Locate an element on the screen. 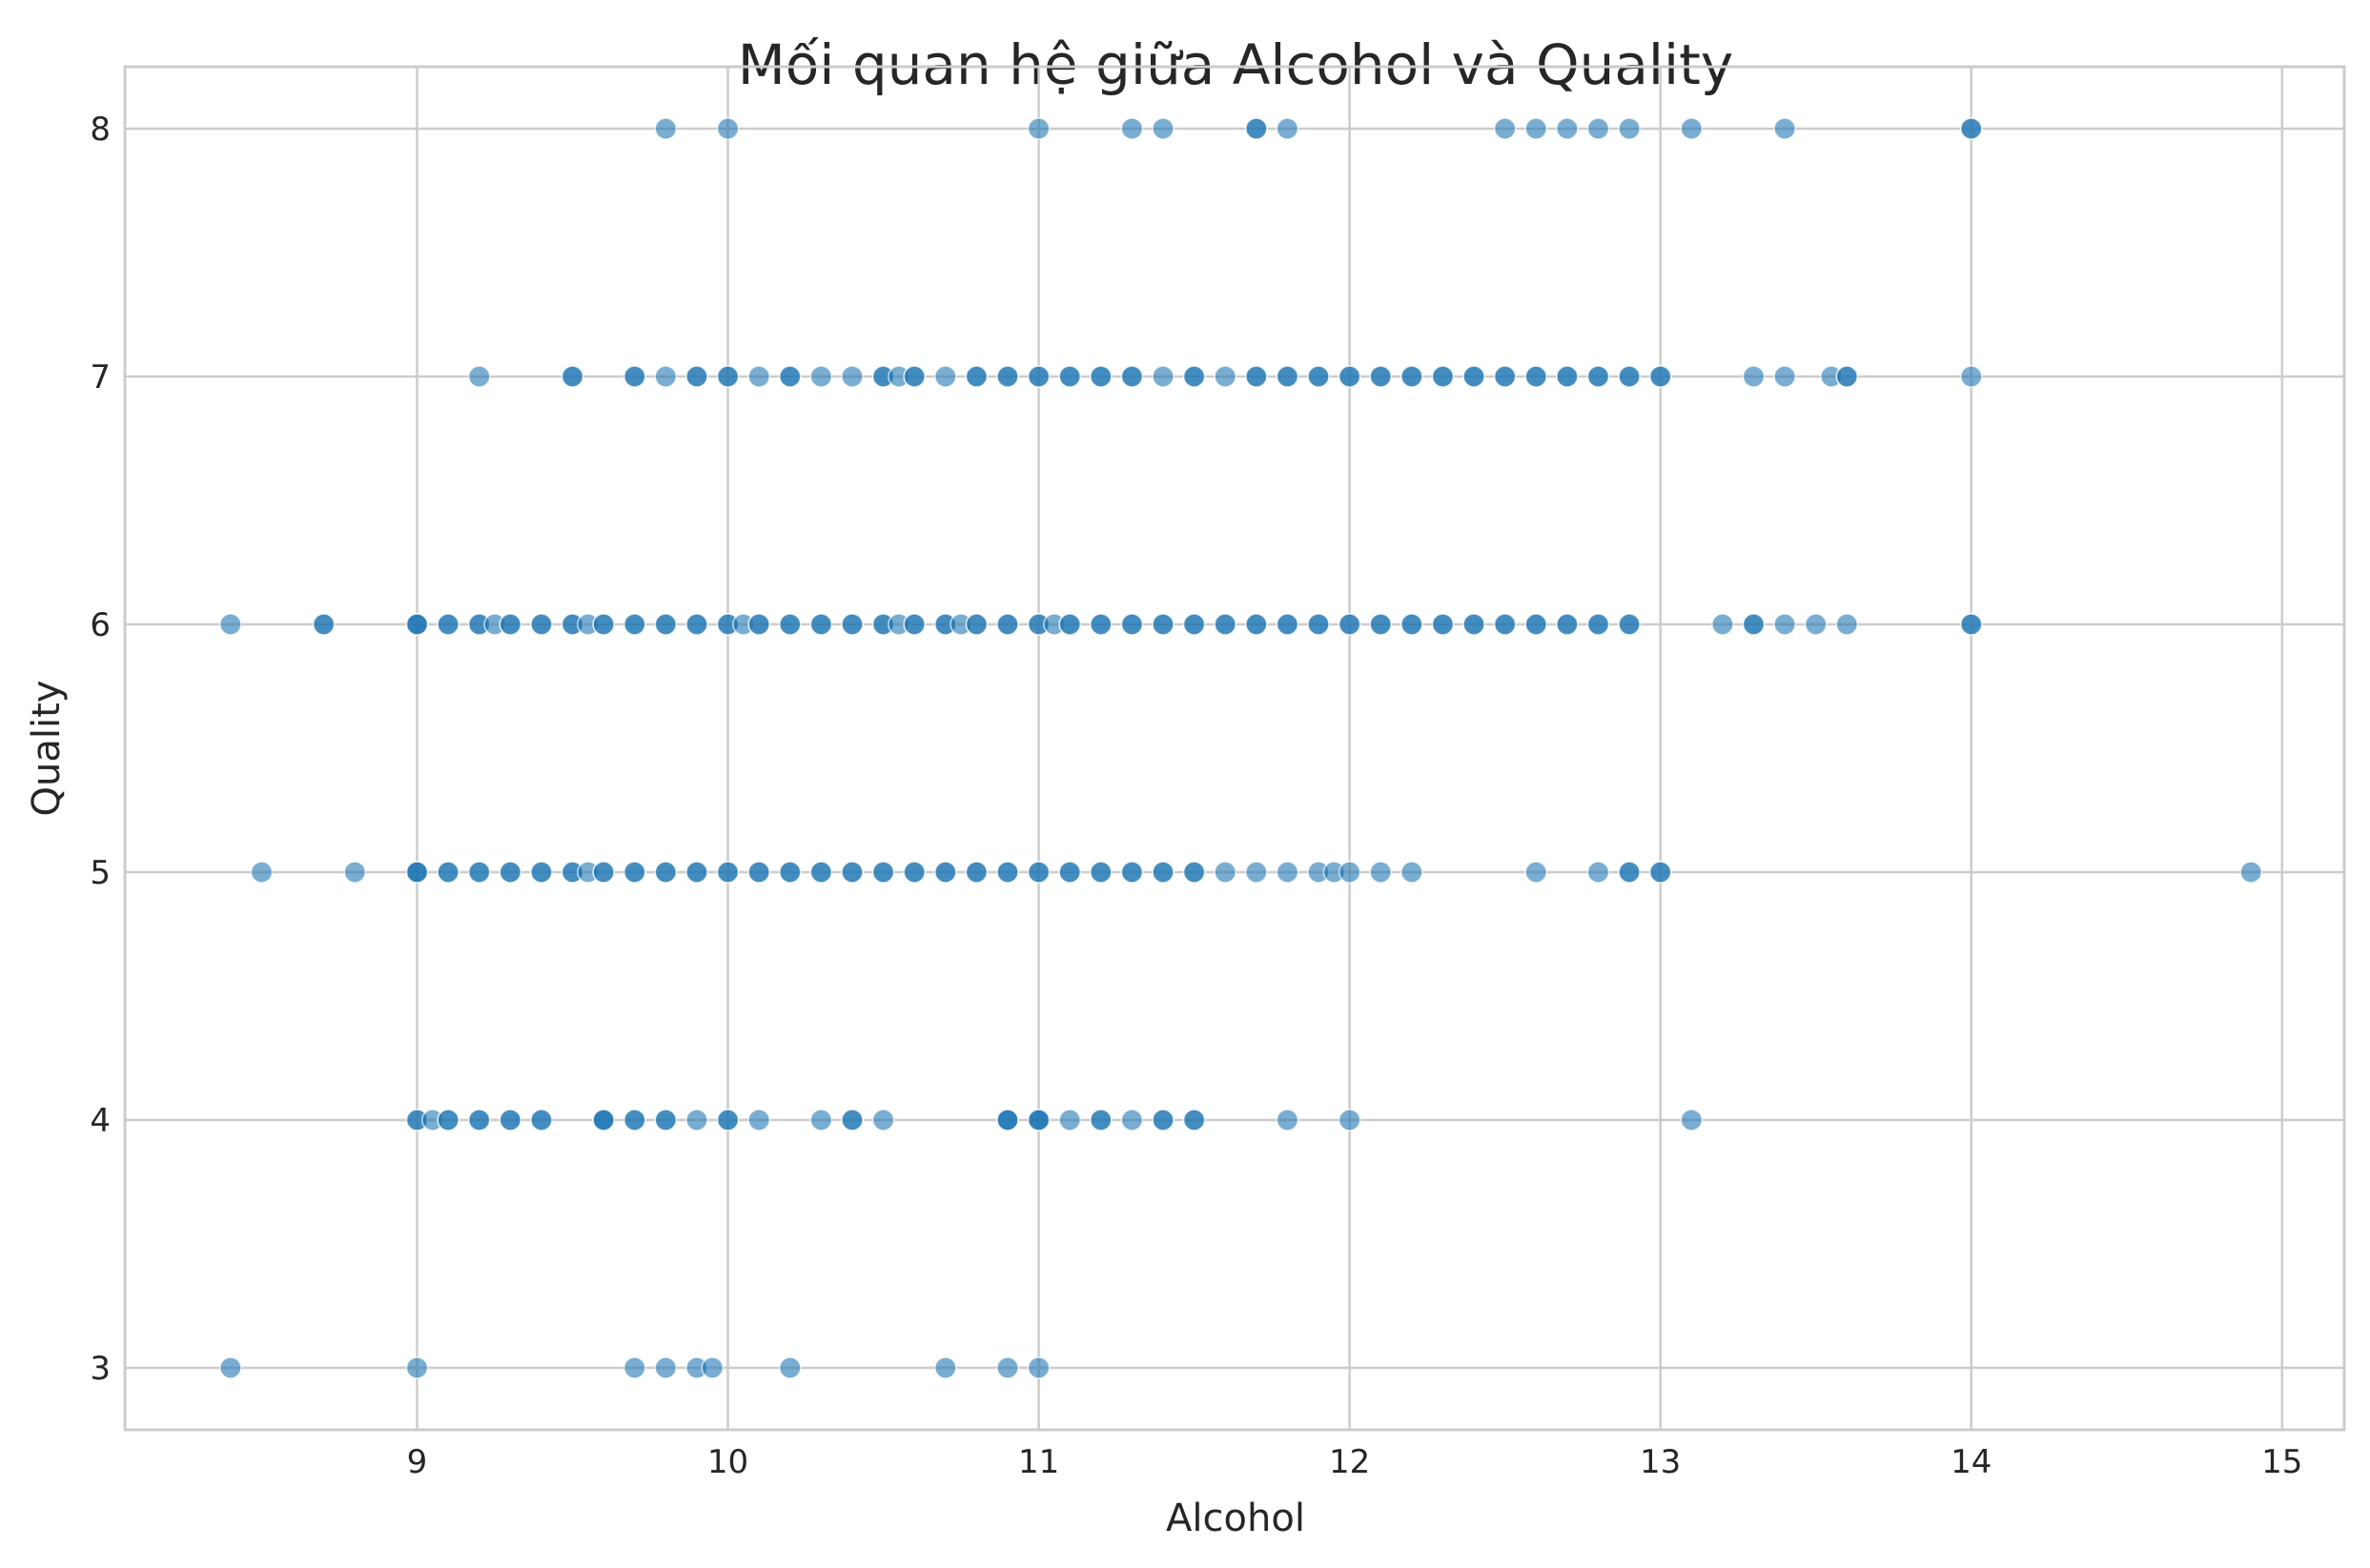 This screenshot has width=2370, height=1568. x-tick-label: 9 is located at coordinates (417, 1462).